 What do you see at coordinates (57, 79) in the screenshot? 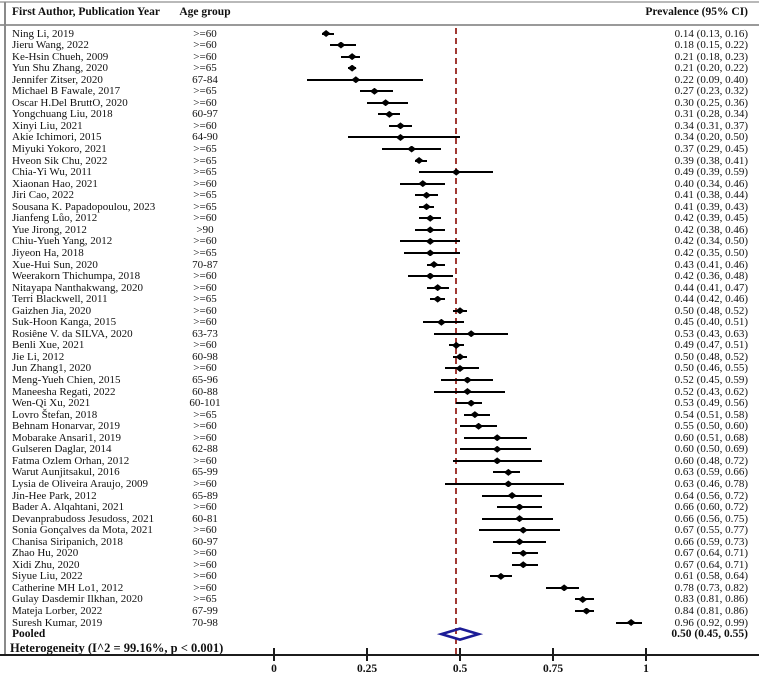
I see `study-author-label: Jennifer Zitser, 2020` at bounding box center [57, 79].